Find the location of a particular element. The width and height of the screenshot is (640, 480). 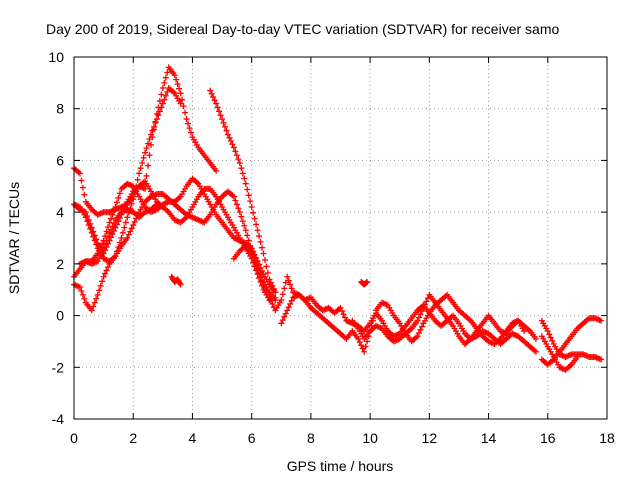

series-small-cluster is located at coordinates (176, 280).